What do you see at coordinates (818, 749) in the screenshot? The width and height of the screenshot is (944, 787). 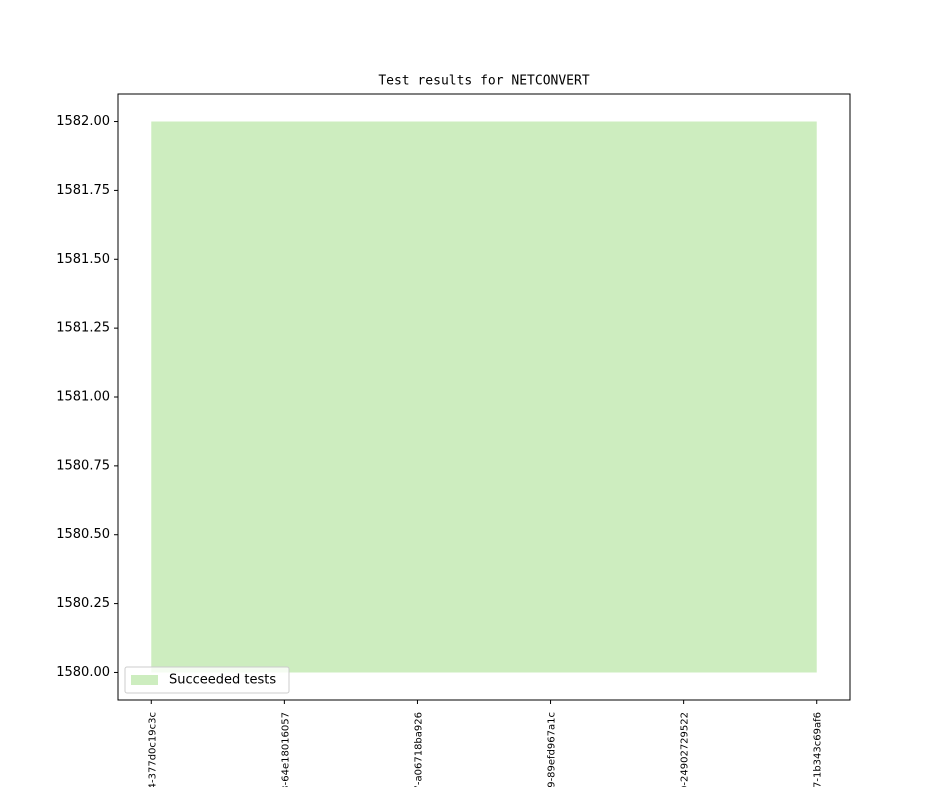 I see `x-tick-label: 7-1b343c69af6` at bounding box center [818, 749].